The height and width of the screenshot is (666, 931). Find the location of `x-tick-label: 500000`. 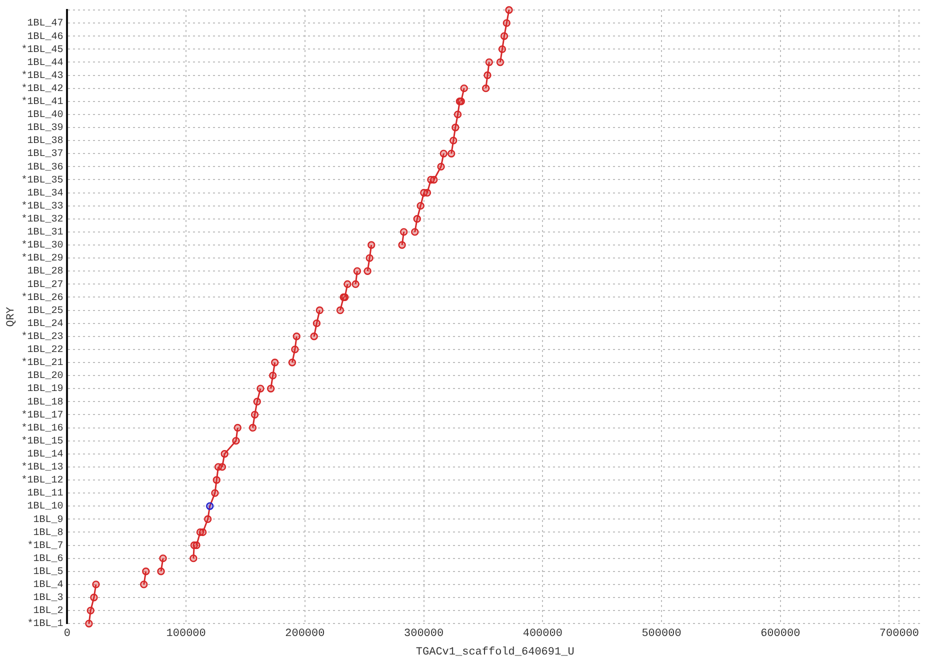

x-tick-label: 500000 is located at coordinates (662, 634).